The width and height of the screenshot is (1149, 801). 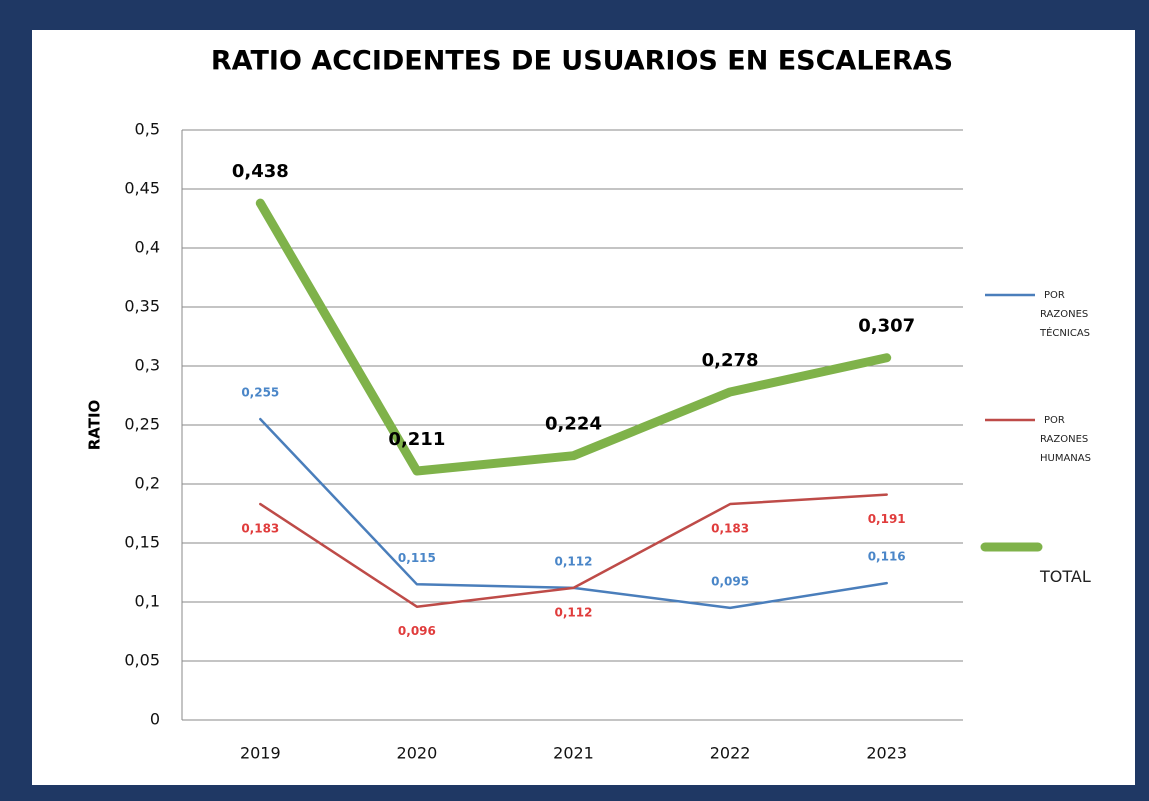 What do you see at coordinates (417, 631) in the screenshot?
I see `data-label: 0,096` at bounding box center [417, 631].